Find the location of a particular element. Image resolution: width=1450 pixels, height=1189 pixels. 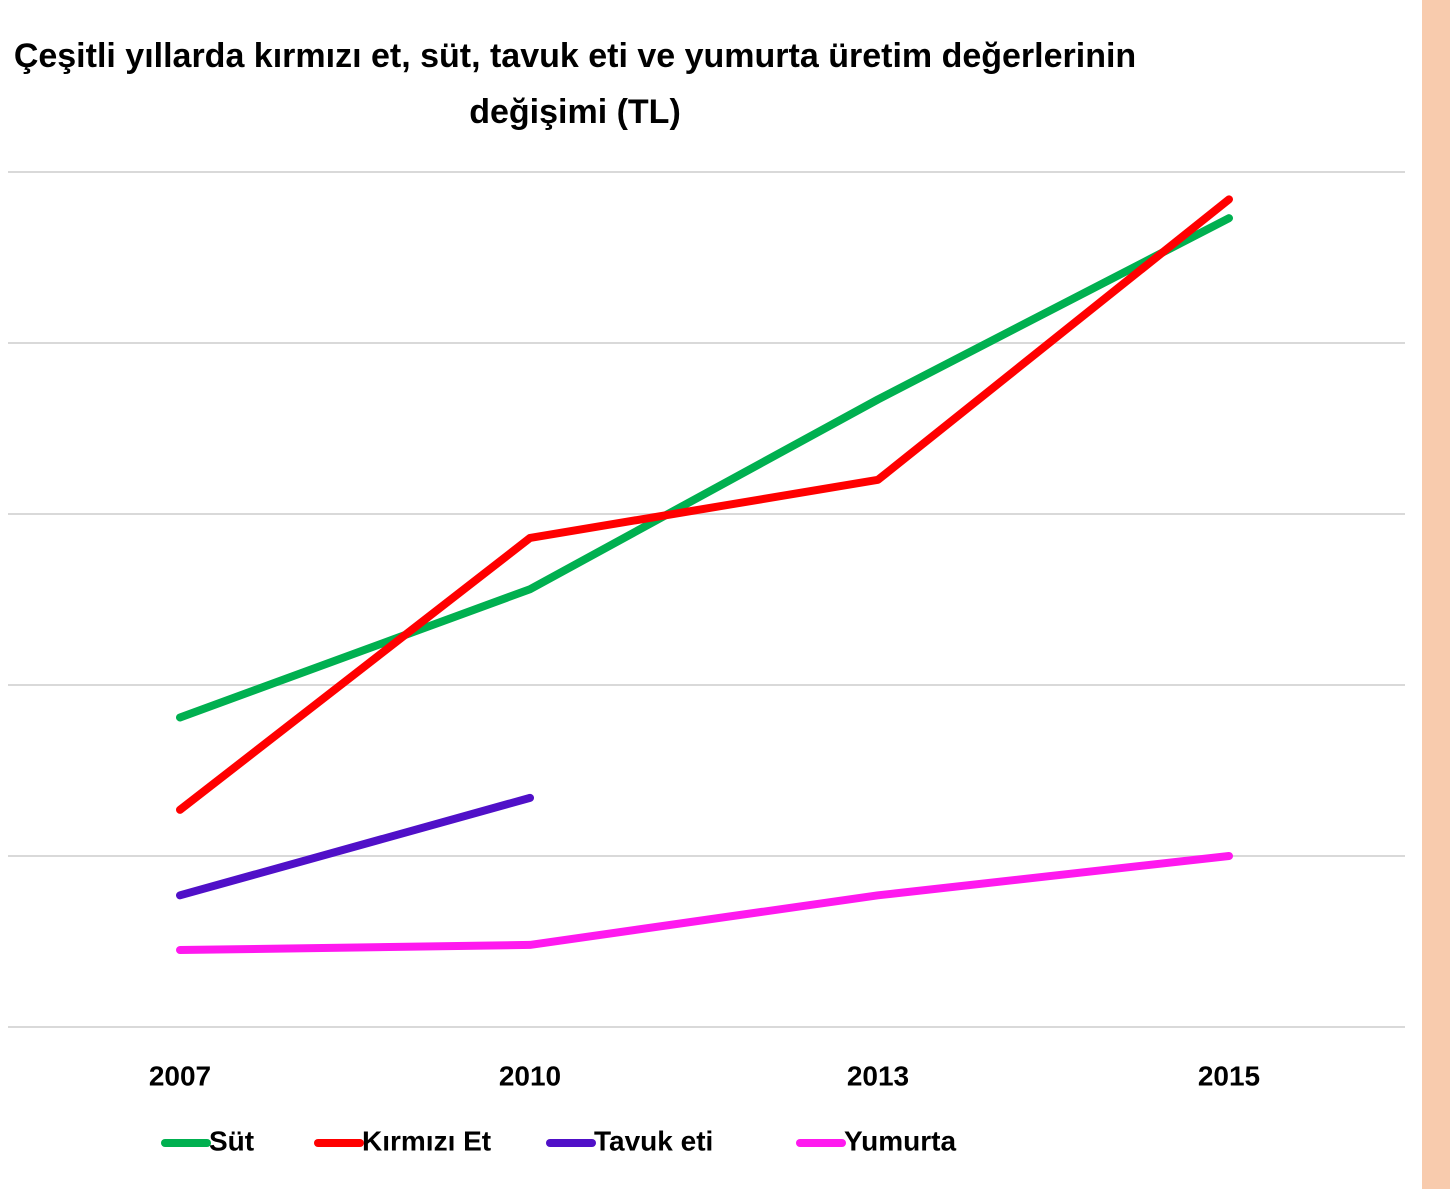

legend-label: Yumurta is located at coordinates (900, 1140).